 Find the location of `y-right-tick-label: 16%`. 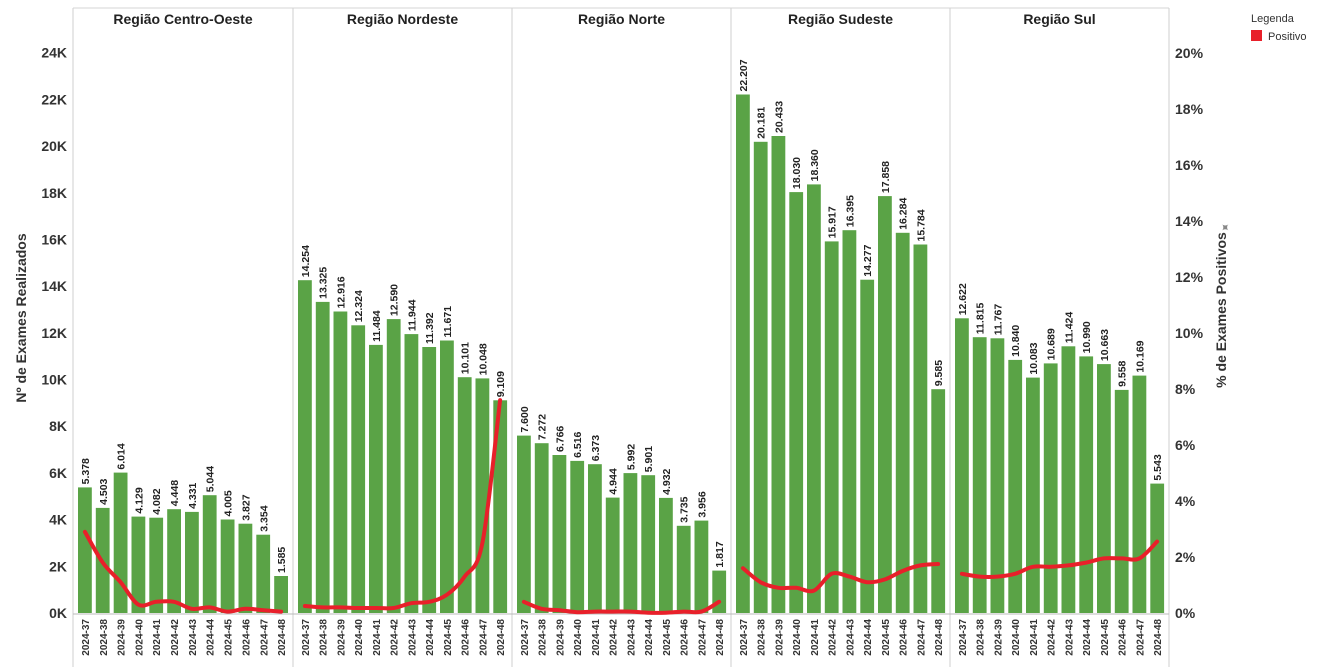

y-right-tick-label: 16% is located at coordinates (1189, 165).